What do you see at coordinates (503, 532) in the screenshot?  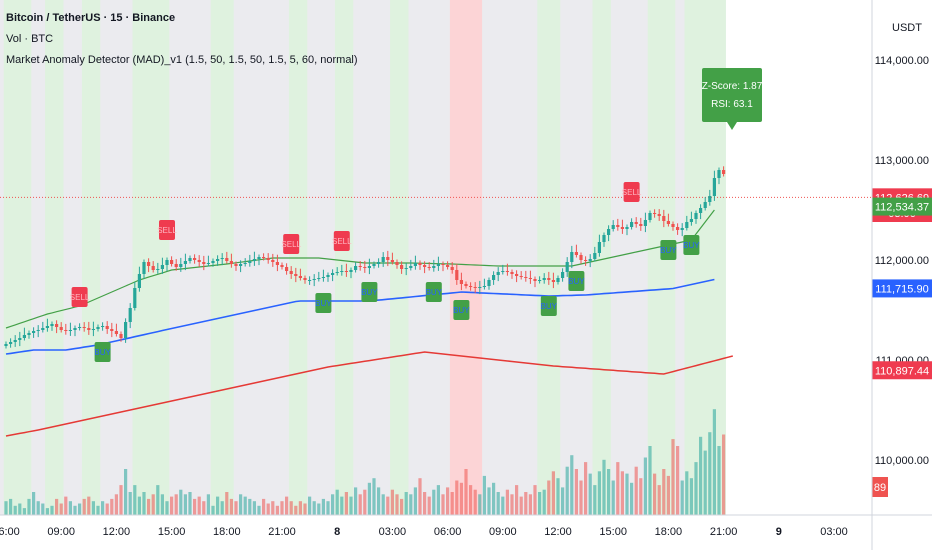 I see `x-tick-label: 09:00` at bounding box center [503, 532].